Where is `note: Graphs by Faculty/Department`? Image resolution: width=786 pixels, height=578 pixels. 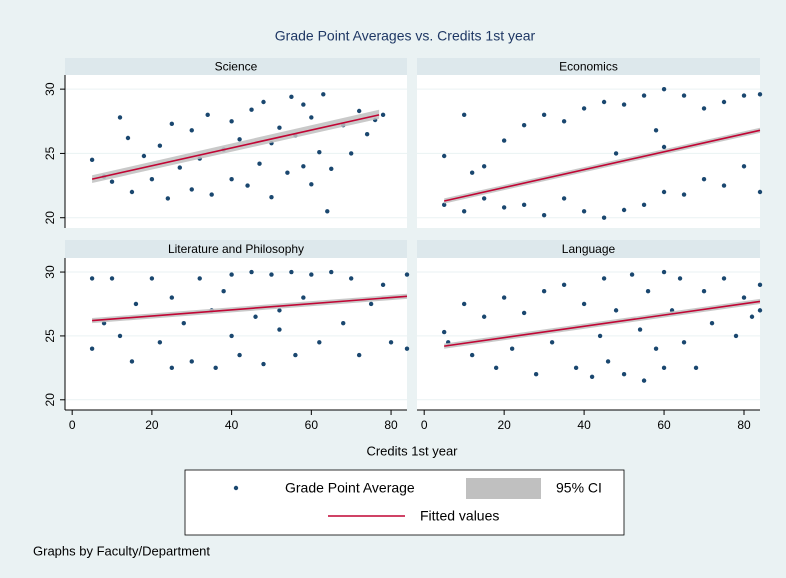 note: Graphs by Faculty/Department is located at coordinates (121, 550).